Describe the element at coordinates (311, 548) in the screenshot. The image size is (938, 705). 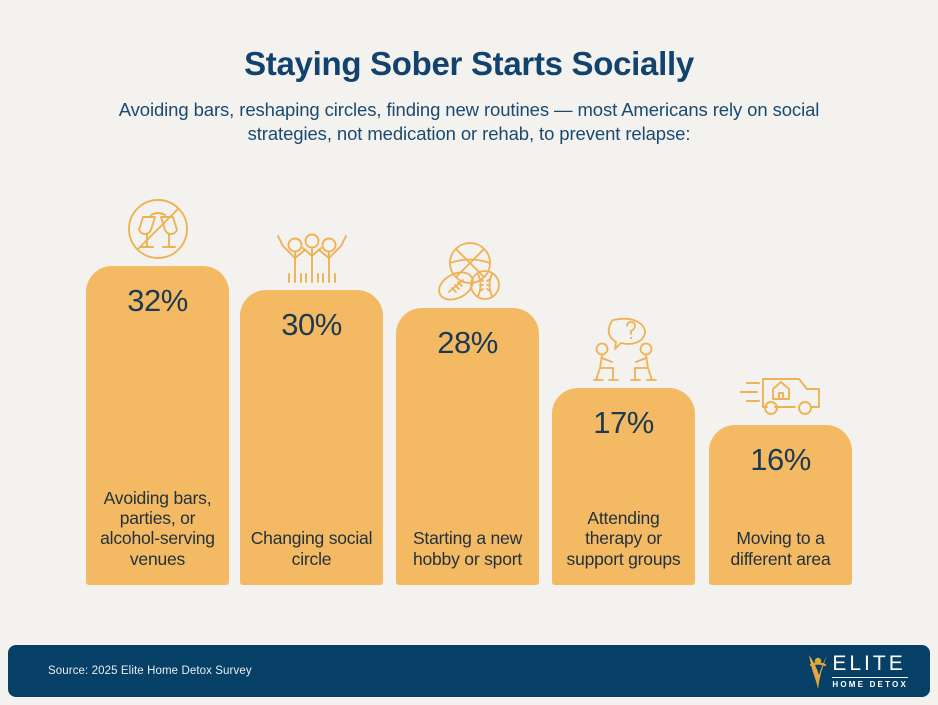
I see `bar-label-2: Changing social circle` at that location.